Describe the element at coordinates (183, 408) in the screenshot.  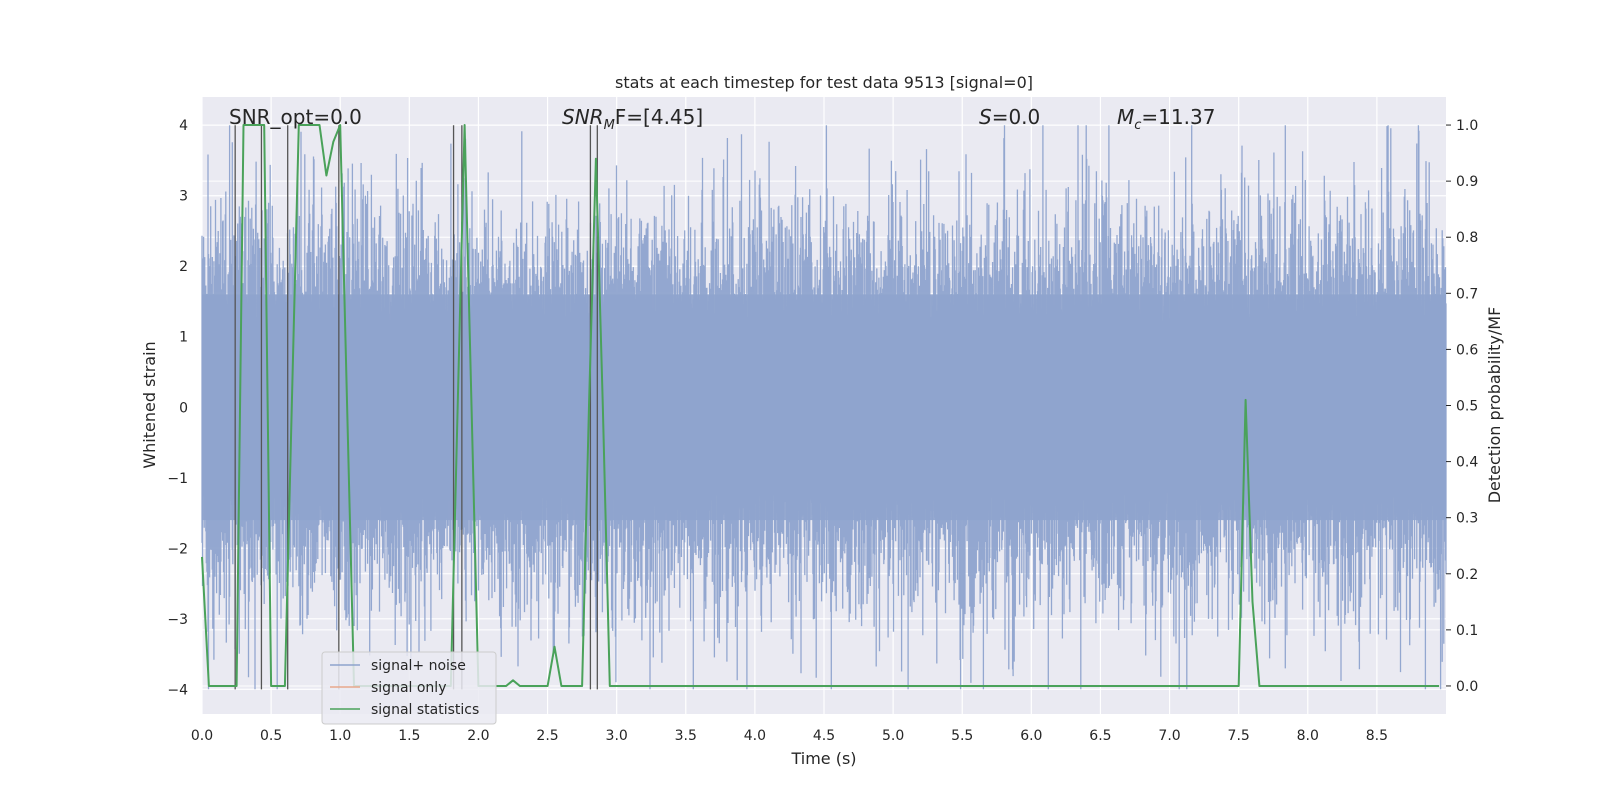
I see `y-tick-label: 0` at that location.